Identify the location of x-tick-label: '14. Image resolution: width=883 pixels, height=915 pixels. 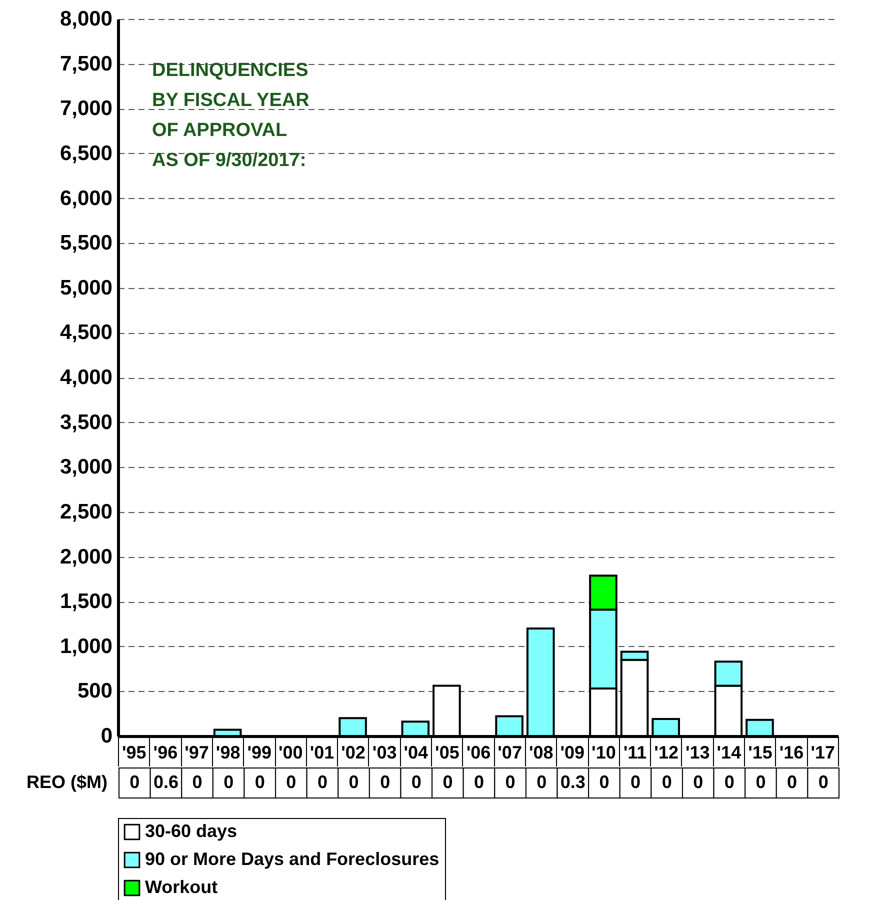
(729, 752).